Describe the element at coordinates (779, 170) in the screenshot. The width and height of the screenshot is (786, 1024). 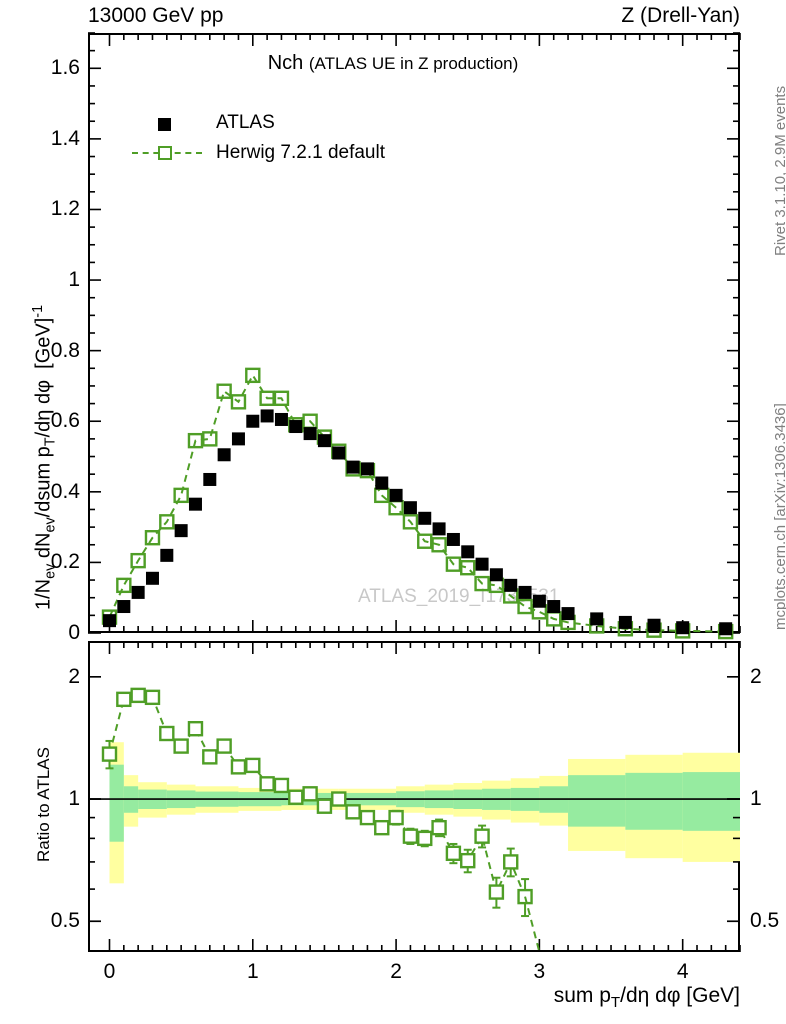
I see `rivet-version-label: Rivet 3.1.10, 2.9M events` at that location.